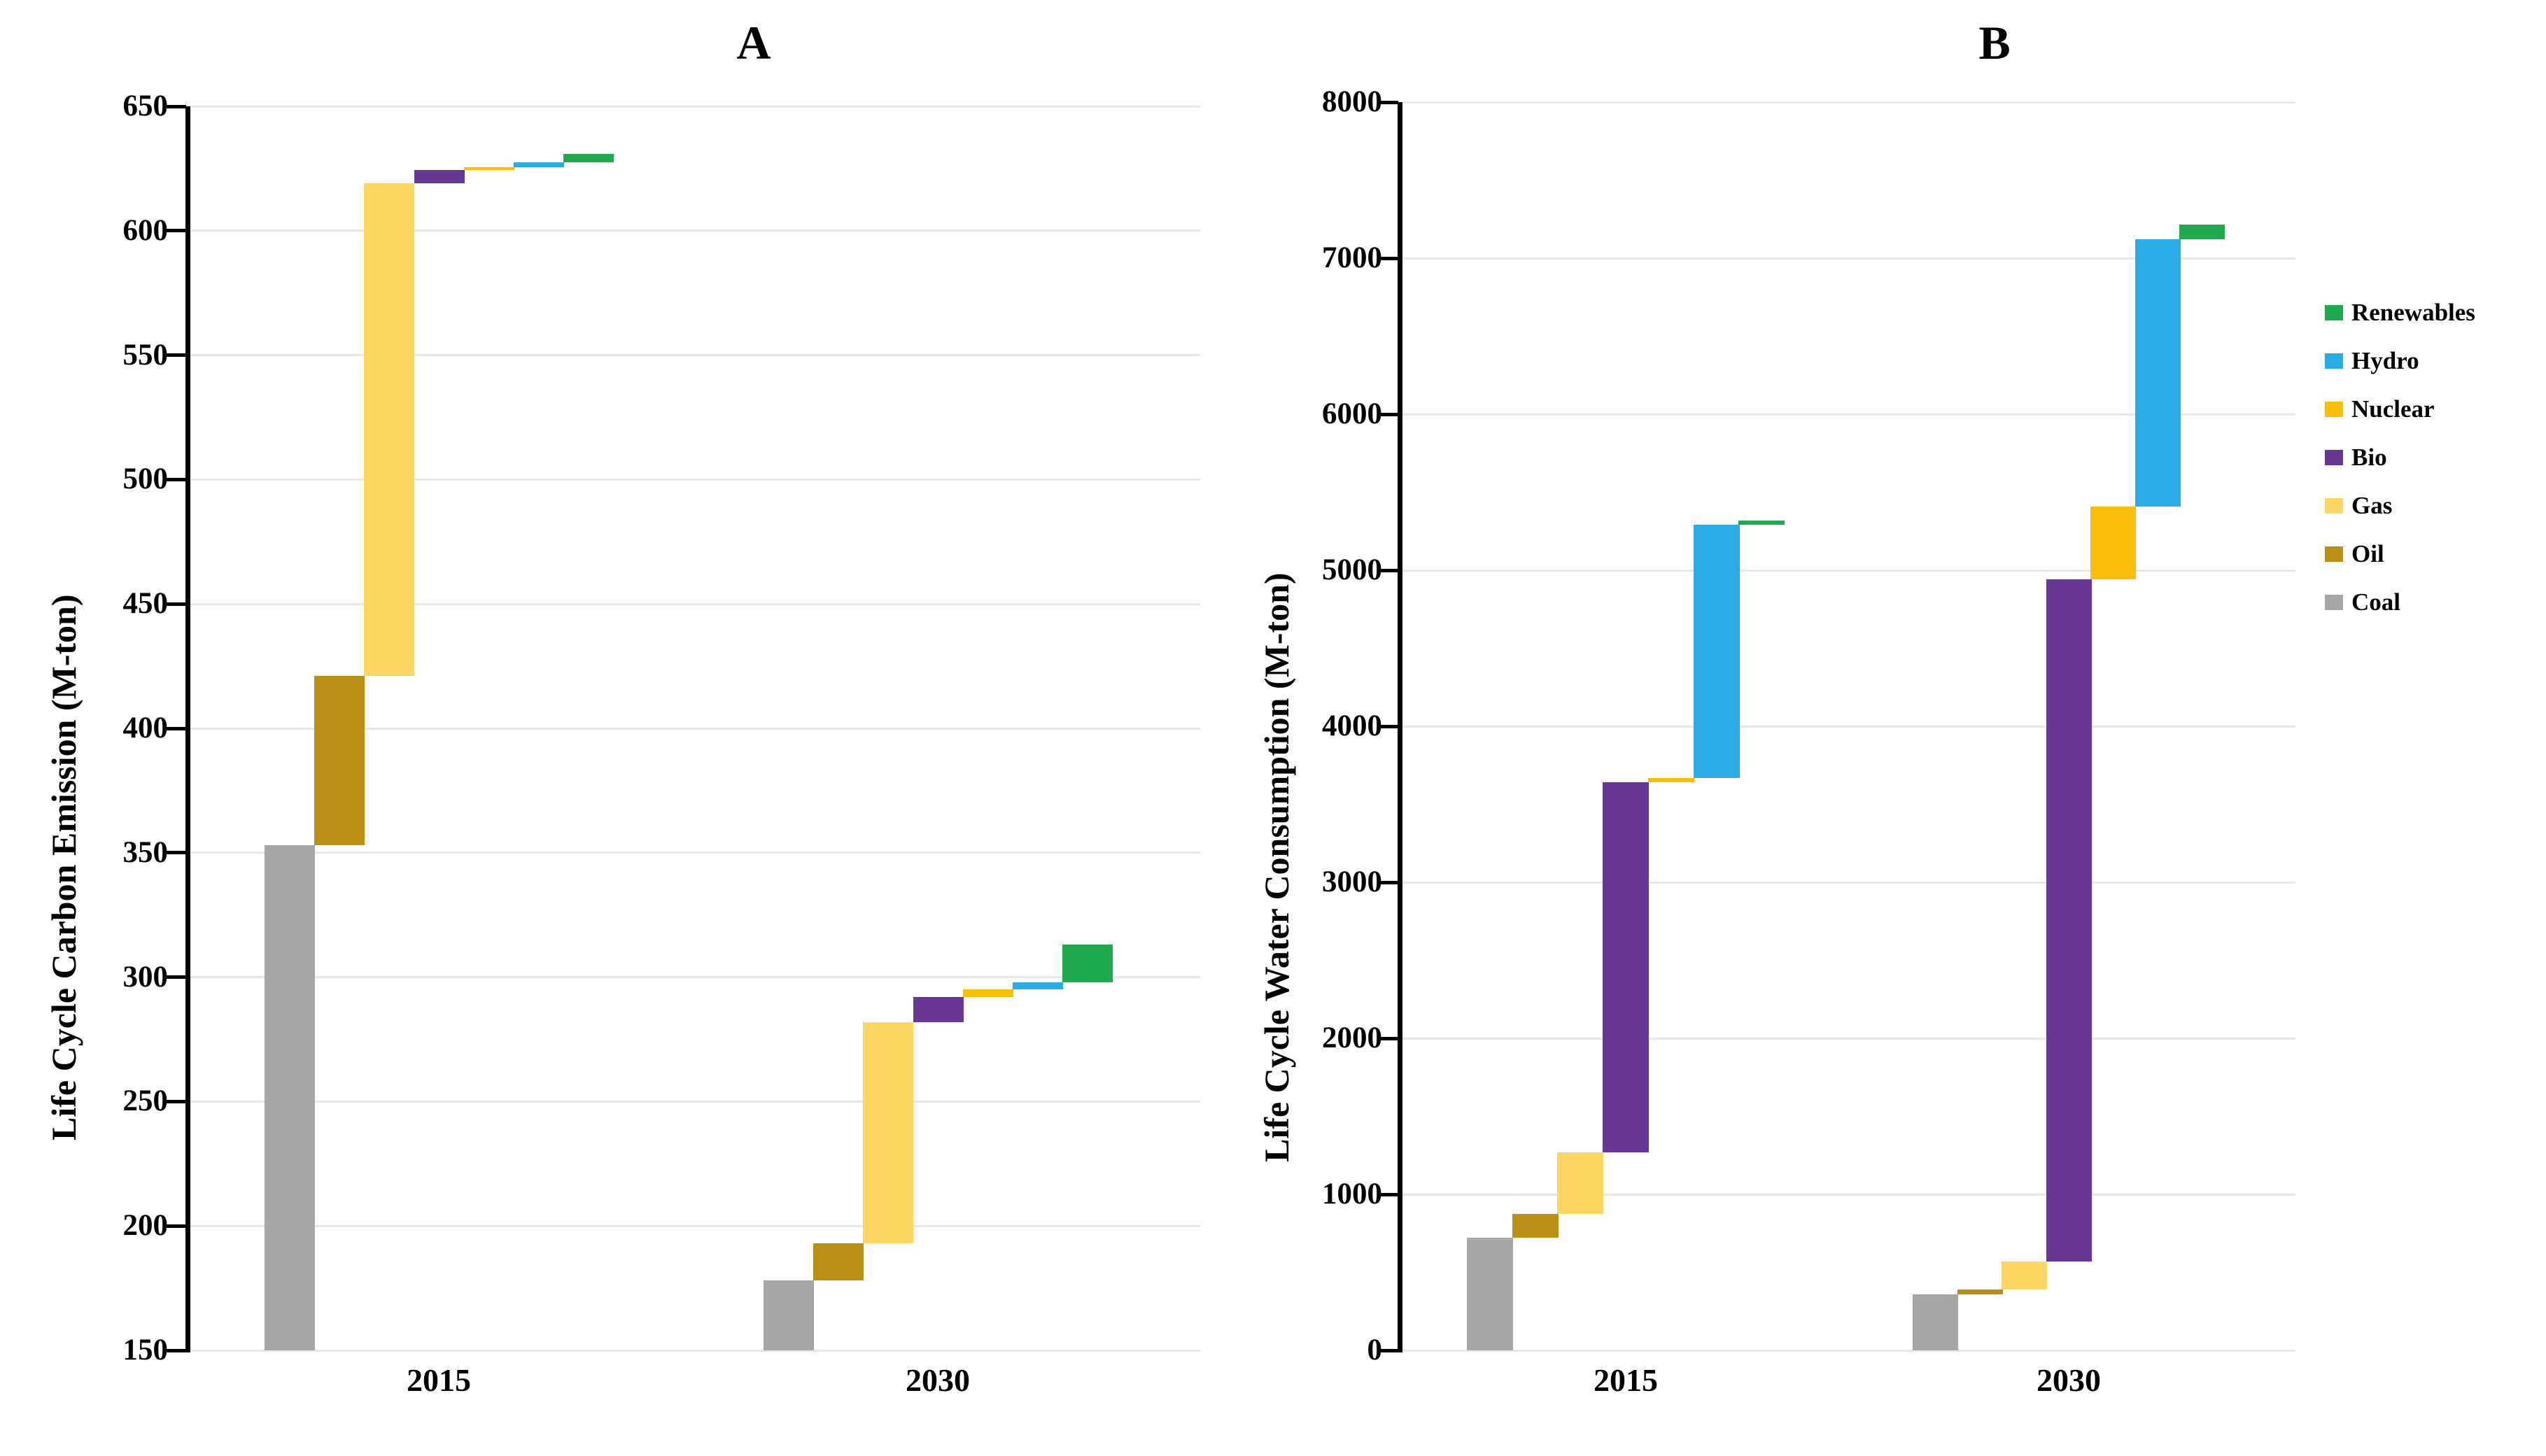 This screenshot has width=2546, height=1456. I want to click on bar-b-2015-nuclear, so click(1670, 780).